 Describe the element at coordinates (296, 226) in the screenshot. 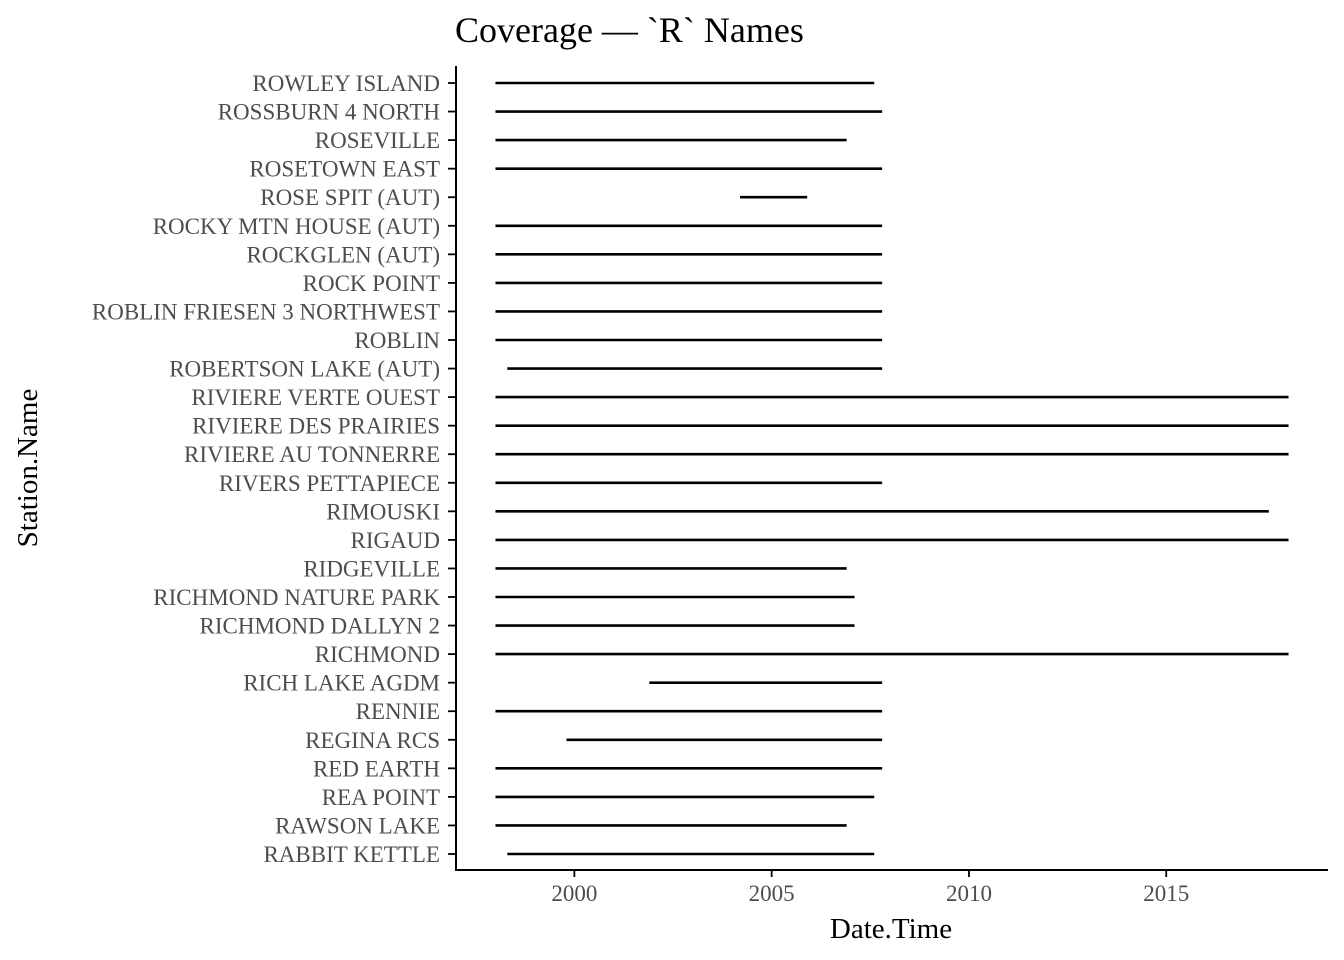

I see `y-tick-label: ROCKY MTN HOUSE (AUT)` at that location.